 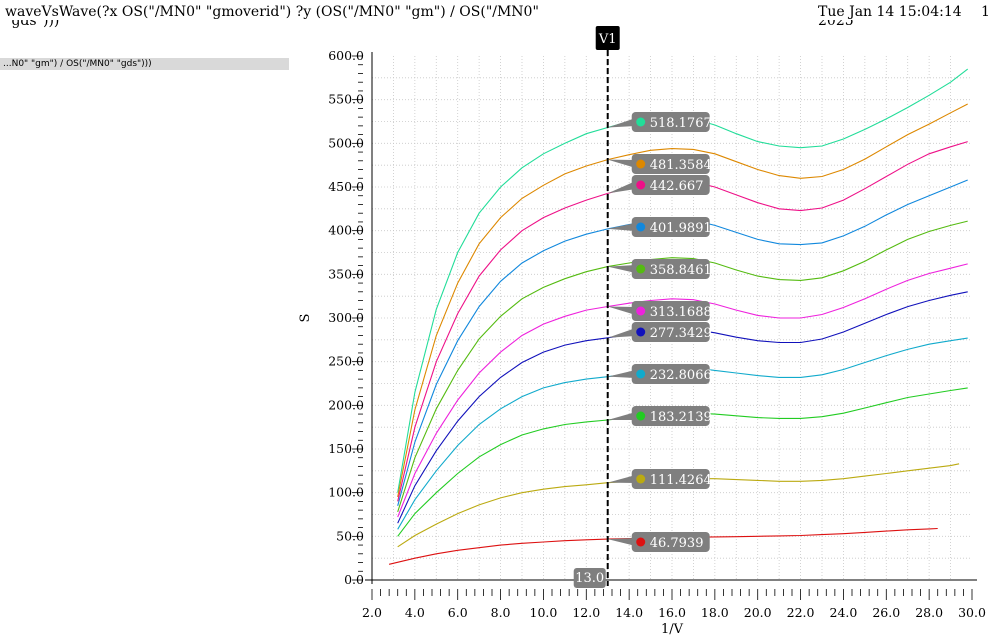 What do you see at coordinates (929, 612) in the screenshot?
I see `x-tick-label: 28.0` at bounding box center [929, 612].